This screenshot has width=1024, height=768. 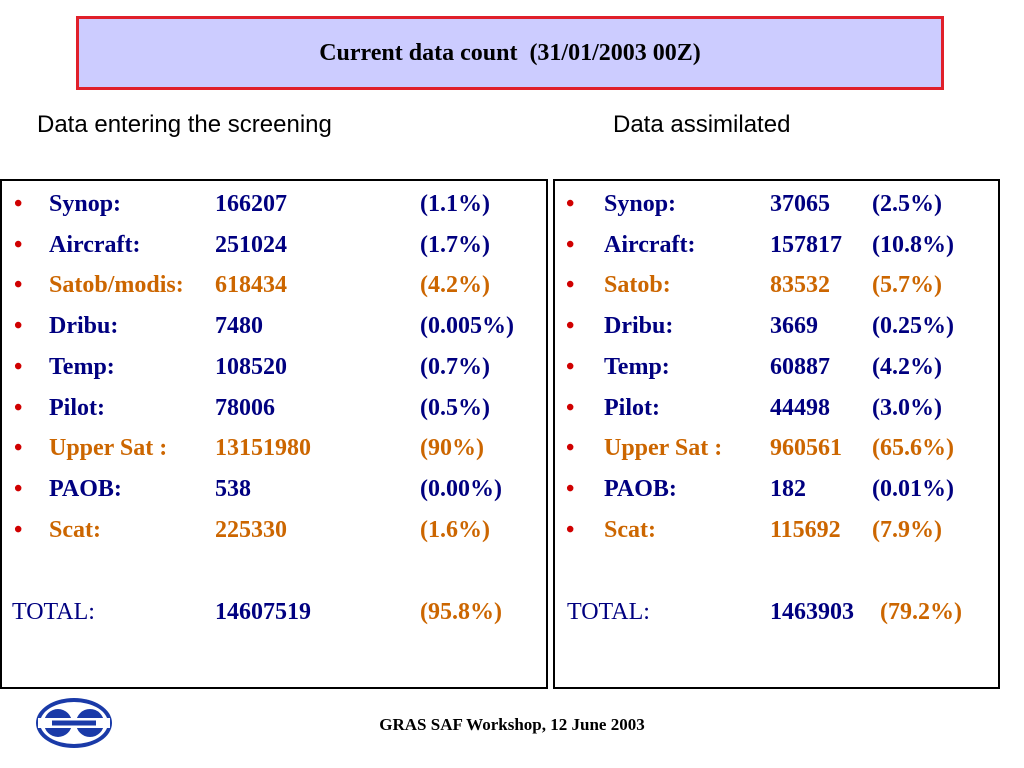 I want to click on total-count: 14607519, so click(x=263, y=612).